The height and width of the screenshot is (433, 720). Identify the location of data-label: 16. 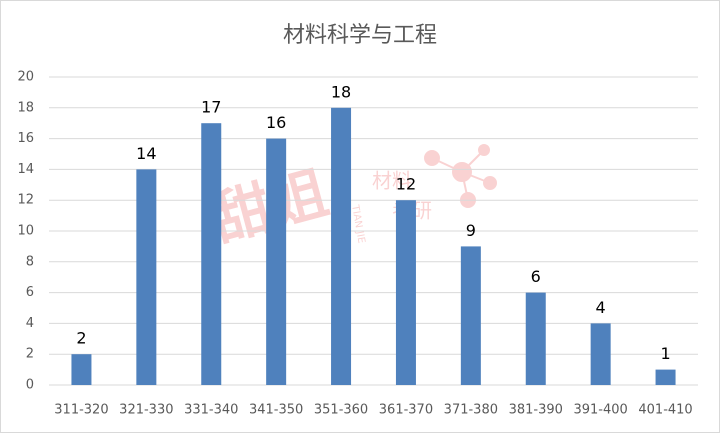
(276, 122).